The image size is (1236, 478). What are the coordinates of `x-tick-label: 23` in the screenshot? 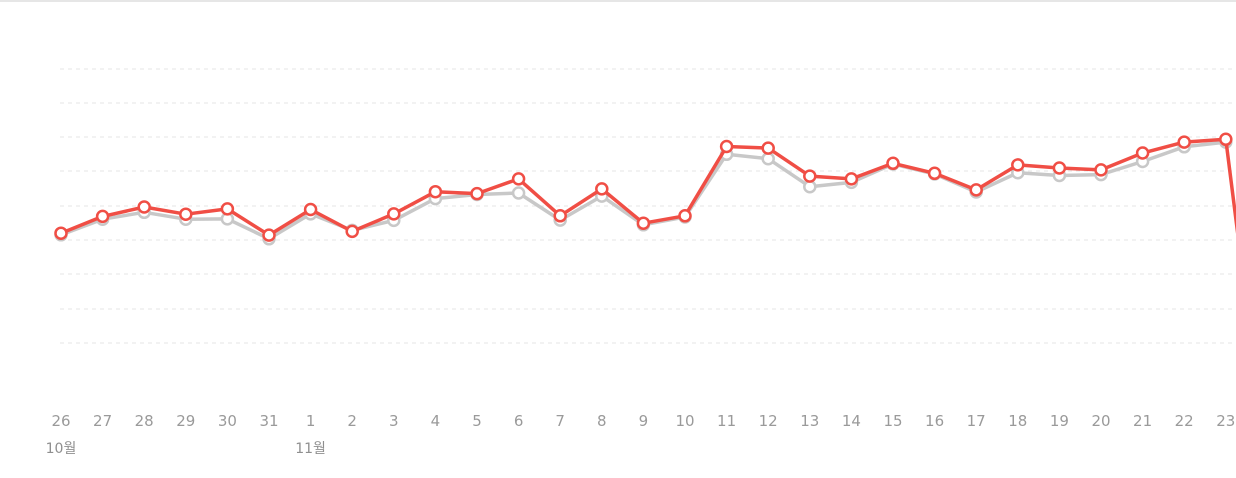 It's located at (1225, 421).